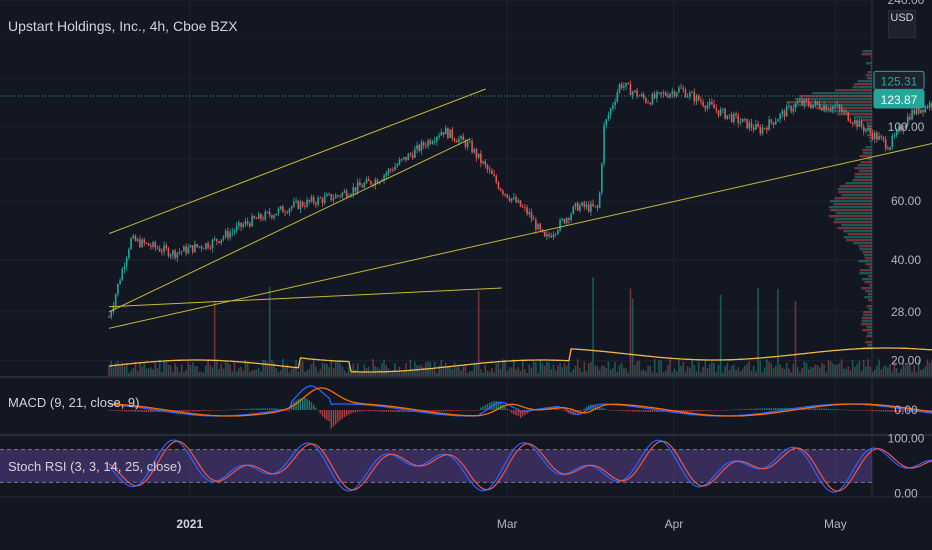 Image resolution: width=932 pixels, height=550 pixels. What do you see at coordinates (297, 161) in the screenshot?
I see `trendline-channel-upper` at bounding box center [297, 161].